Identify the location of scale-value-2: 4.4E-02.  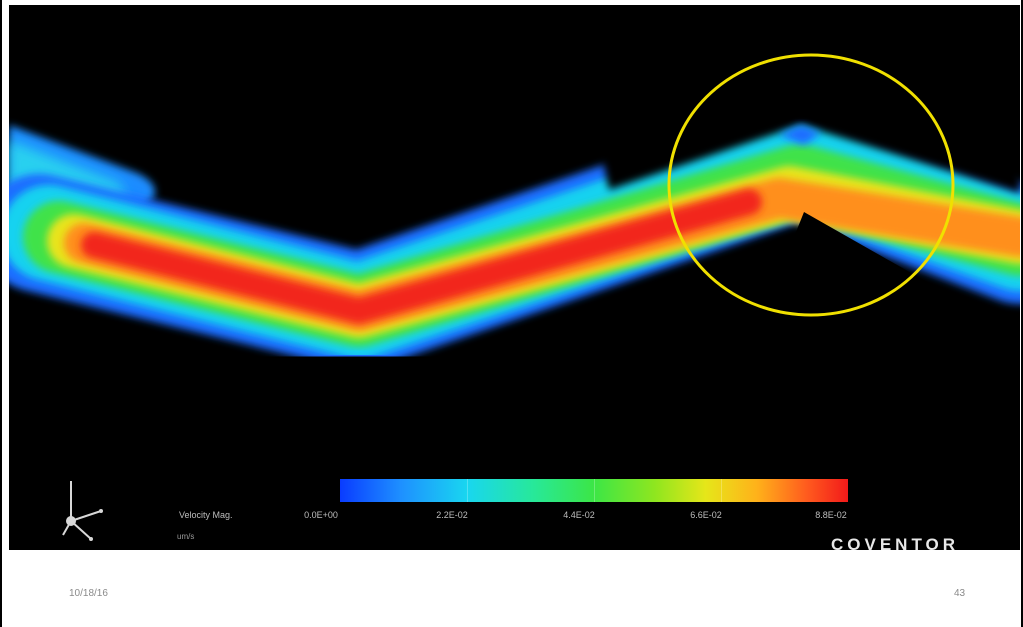
(579, 515).